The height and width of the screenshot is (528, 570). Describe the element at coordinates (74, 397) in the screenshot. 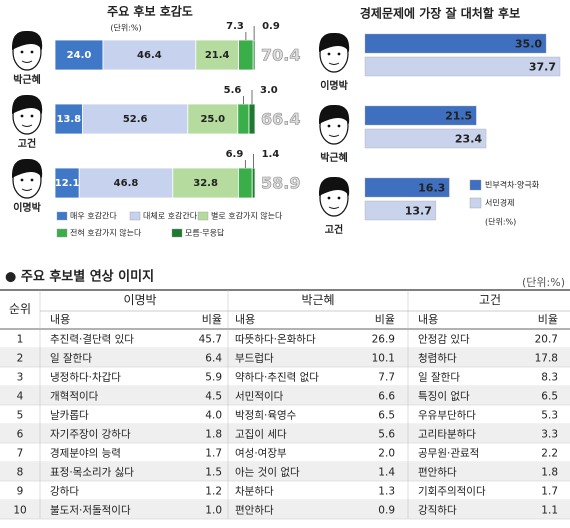

I see `table-cell: 개혁적이다` at that location.